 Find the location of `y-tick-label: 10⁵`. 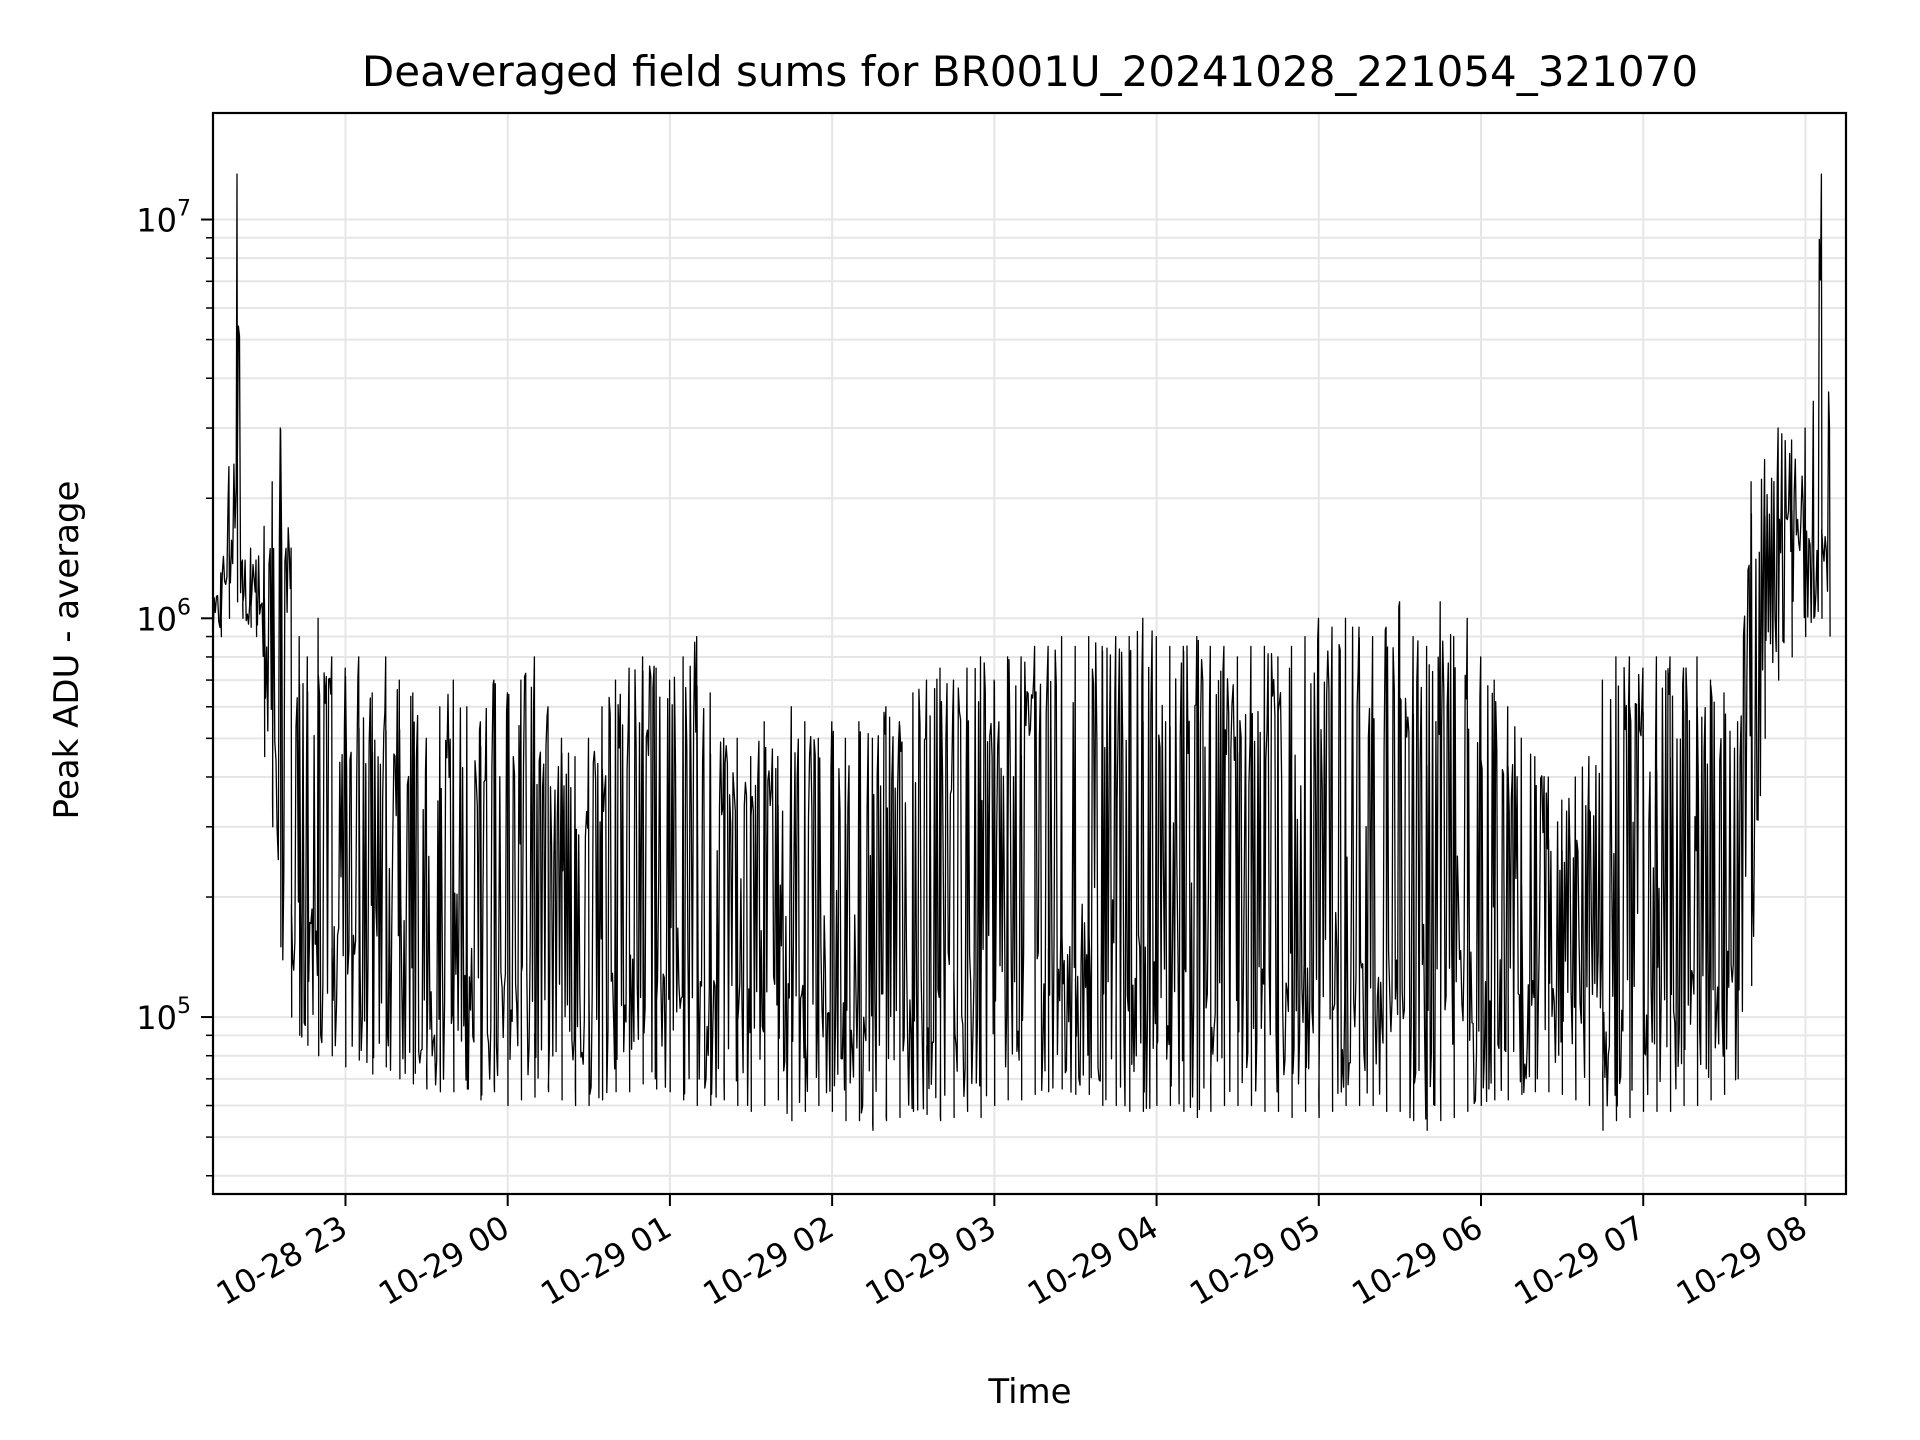

y-tick-label: 10⁵ is located at coordinates (163, 1015).